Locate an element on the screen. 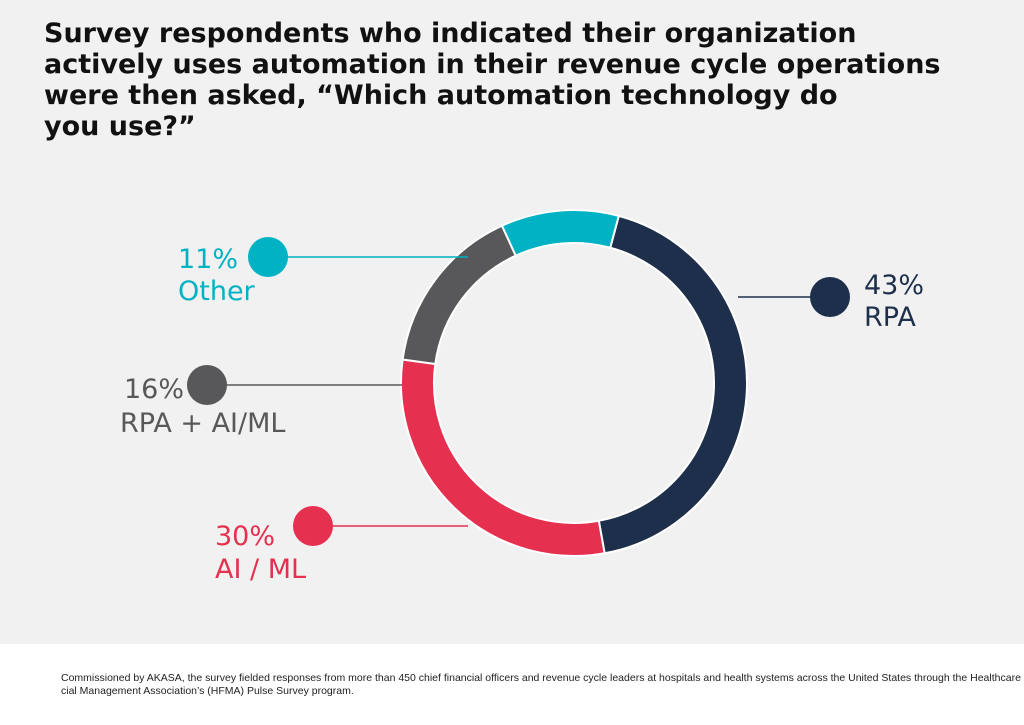 This screenshot has height=725, width=1024. marker-dot-aiml is located at coordinates (313, 526).